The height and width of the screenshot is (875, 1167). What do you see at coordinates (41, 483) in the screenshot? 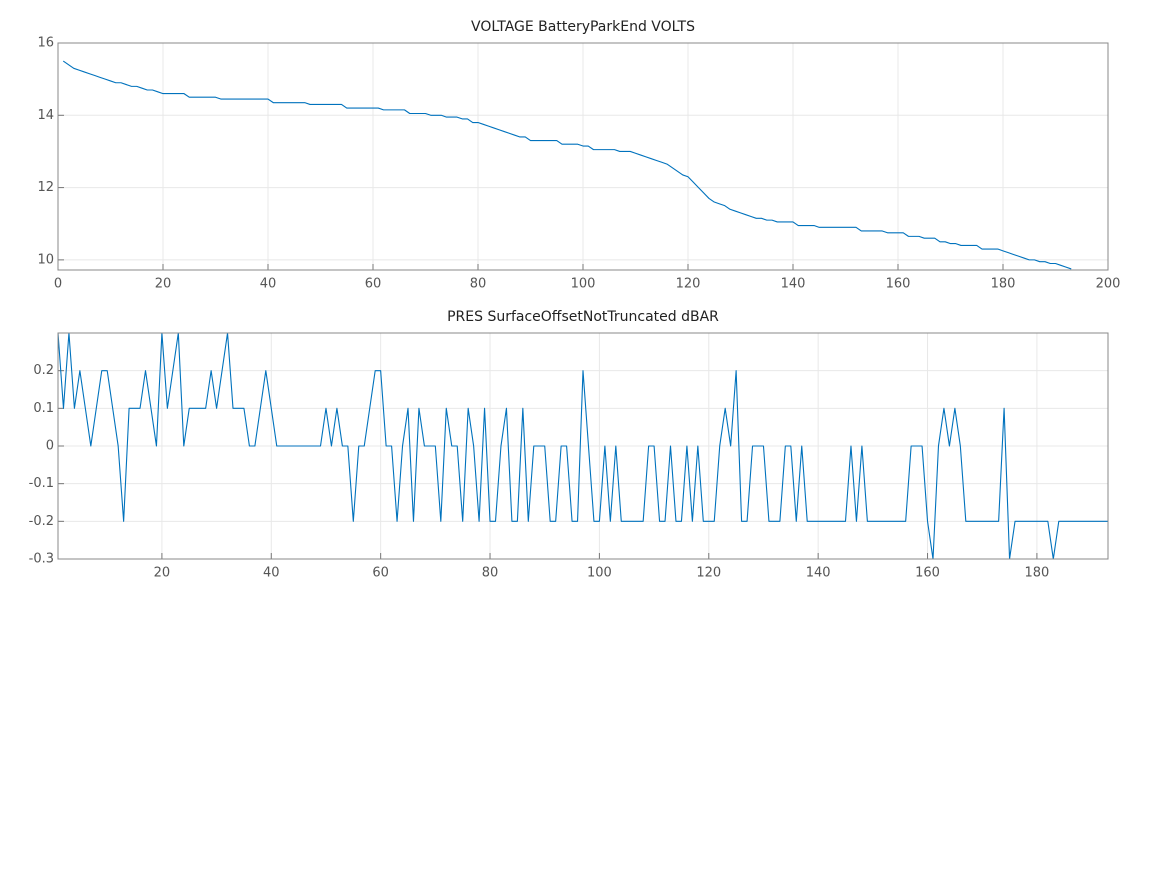
I see `y-tick-label: -0.1` at bounding box center [41, 483].